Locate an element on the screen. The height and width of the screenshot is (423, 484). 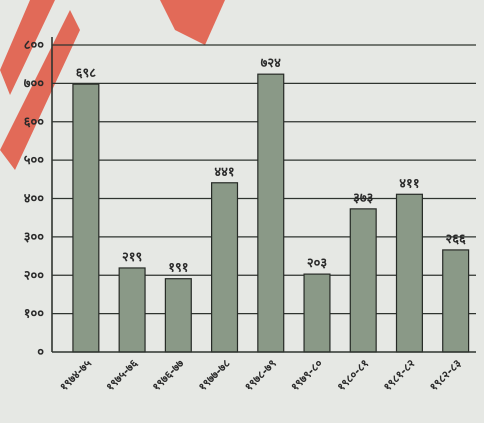
x-tick-label-4: १९७८-७९ is located at coordinates (260, 375).